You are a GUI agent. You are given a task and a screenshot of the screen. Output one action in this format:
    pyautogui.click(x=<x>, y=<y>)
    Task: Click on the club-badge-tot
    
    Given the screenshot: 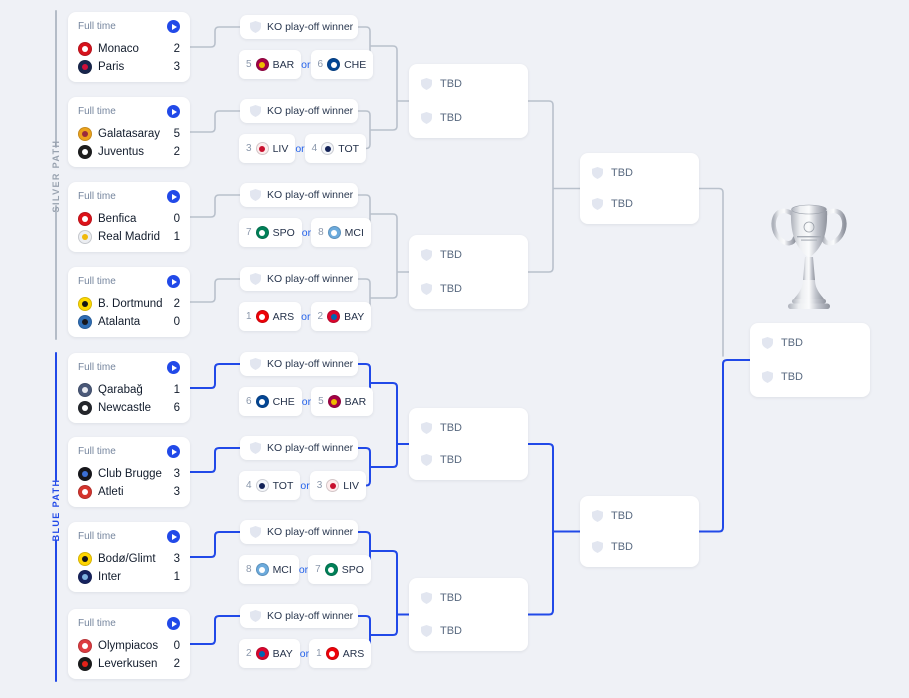 What is the action you would take?
    pyautogui.click(x=328, y=148)
    